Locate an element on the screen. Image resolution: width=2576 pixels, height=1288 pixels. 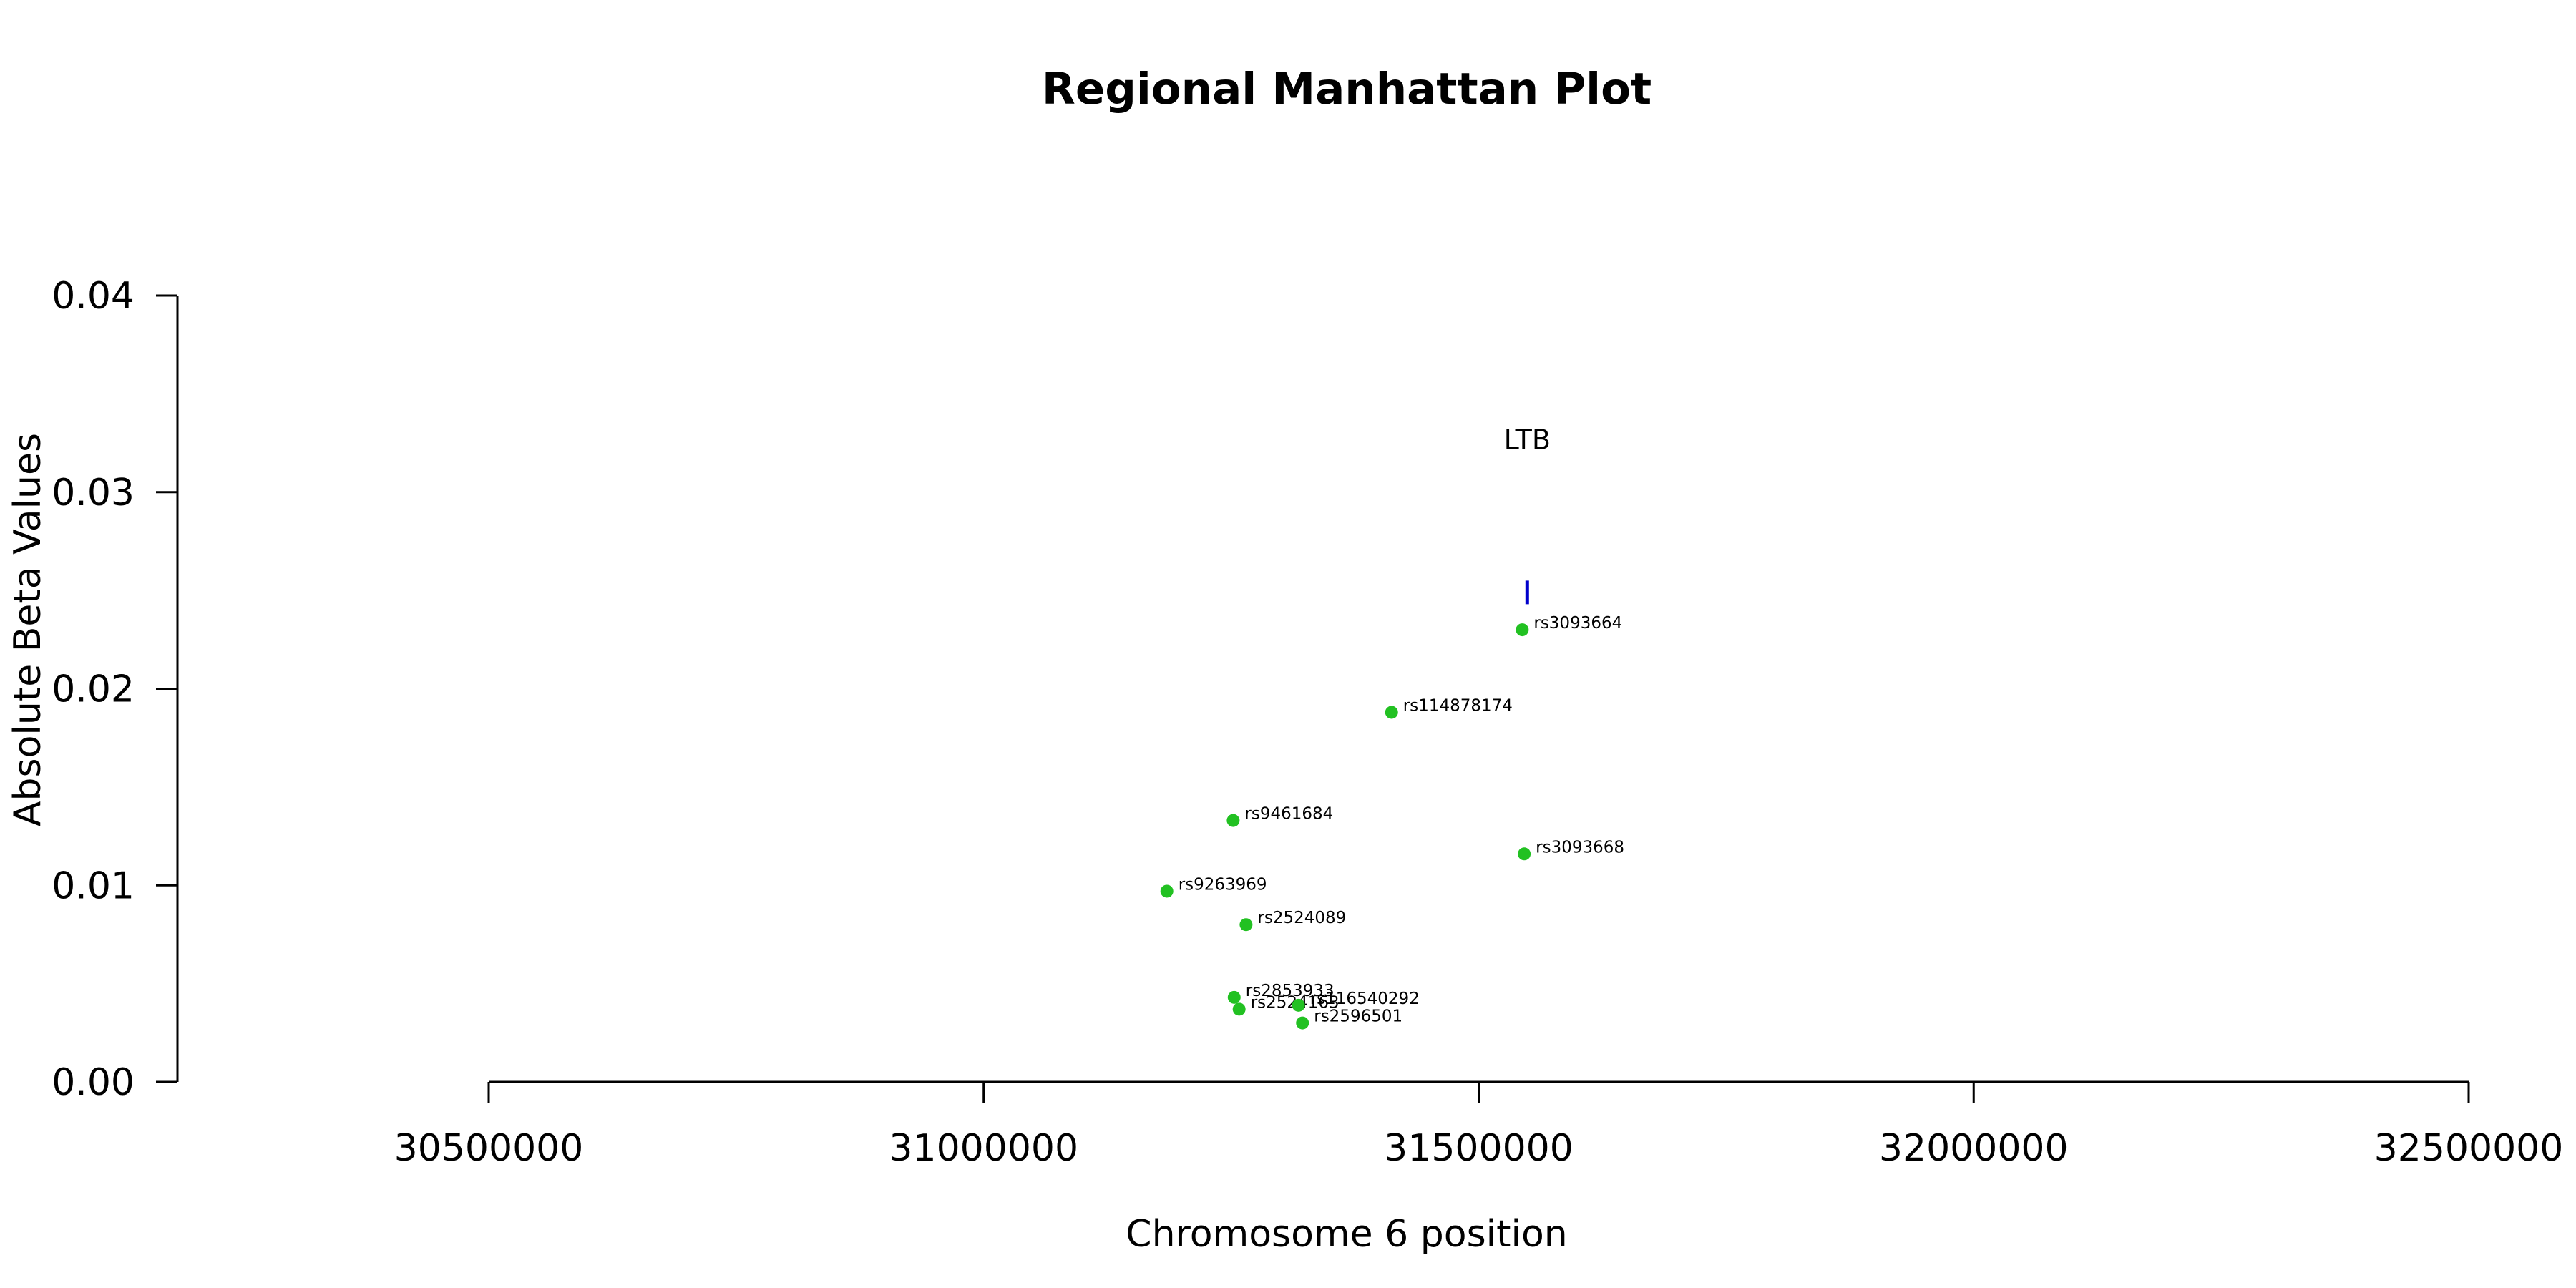
y-tick-label: 0.02 is located at coordinates (93, 689).